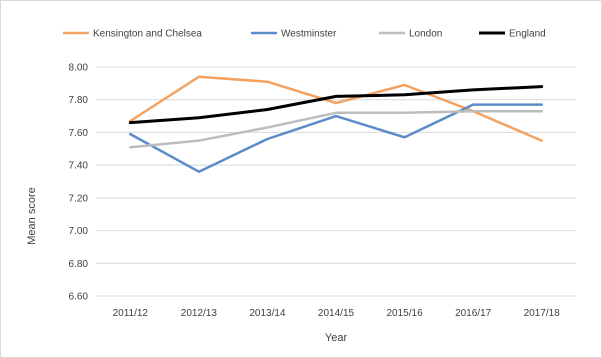 Image resolution: width=602 pixels, height=358 pixels. What do you see at coordinates (32, 215) in the screenshot?
I see `y-axis-title: Mean score` at bounding box center [32, 215].